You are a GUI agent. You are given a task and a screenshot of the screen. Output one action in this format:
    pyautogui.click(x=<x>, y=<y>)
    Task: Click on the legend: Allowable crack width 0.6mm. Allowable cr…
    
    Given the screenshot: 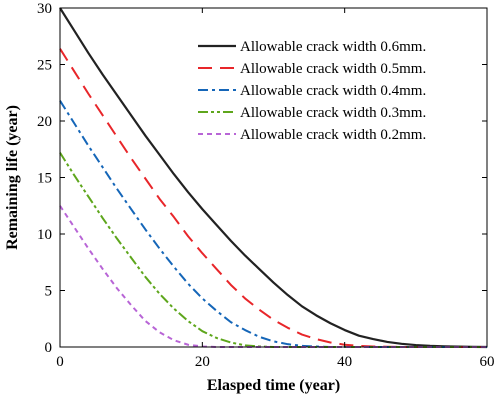 What is the action you would take?
    pyautogui.click(x=312, y=91)
    